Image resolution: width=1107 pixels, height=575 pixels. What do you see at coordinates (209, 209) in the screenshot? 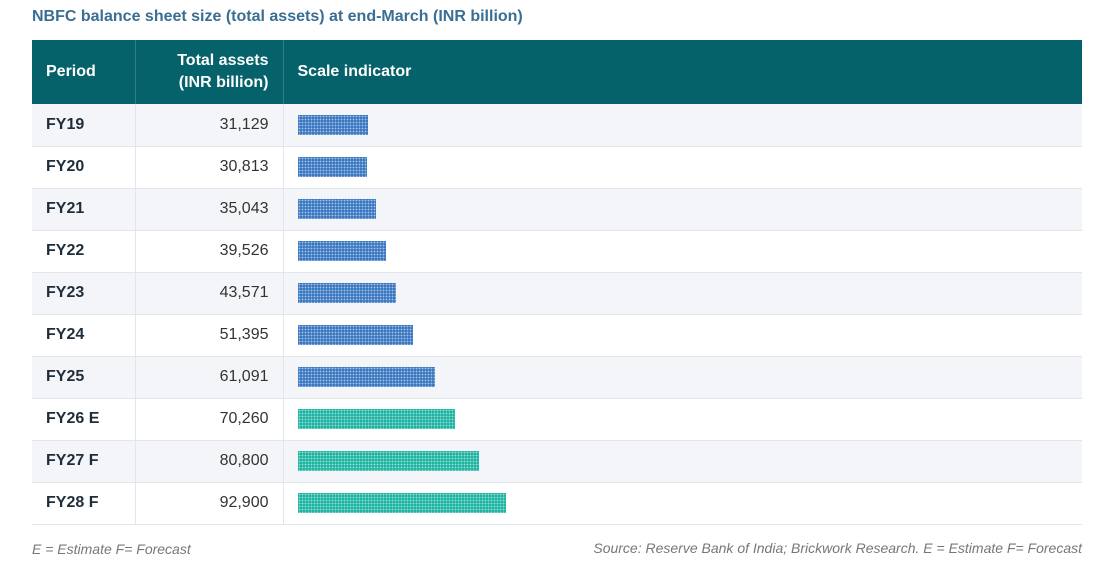
I see `total-assets-cell: 35,043` at bounding box center [209, 209].